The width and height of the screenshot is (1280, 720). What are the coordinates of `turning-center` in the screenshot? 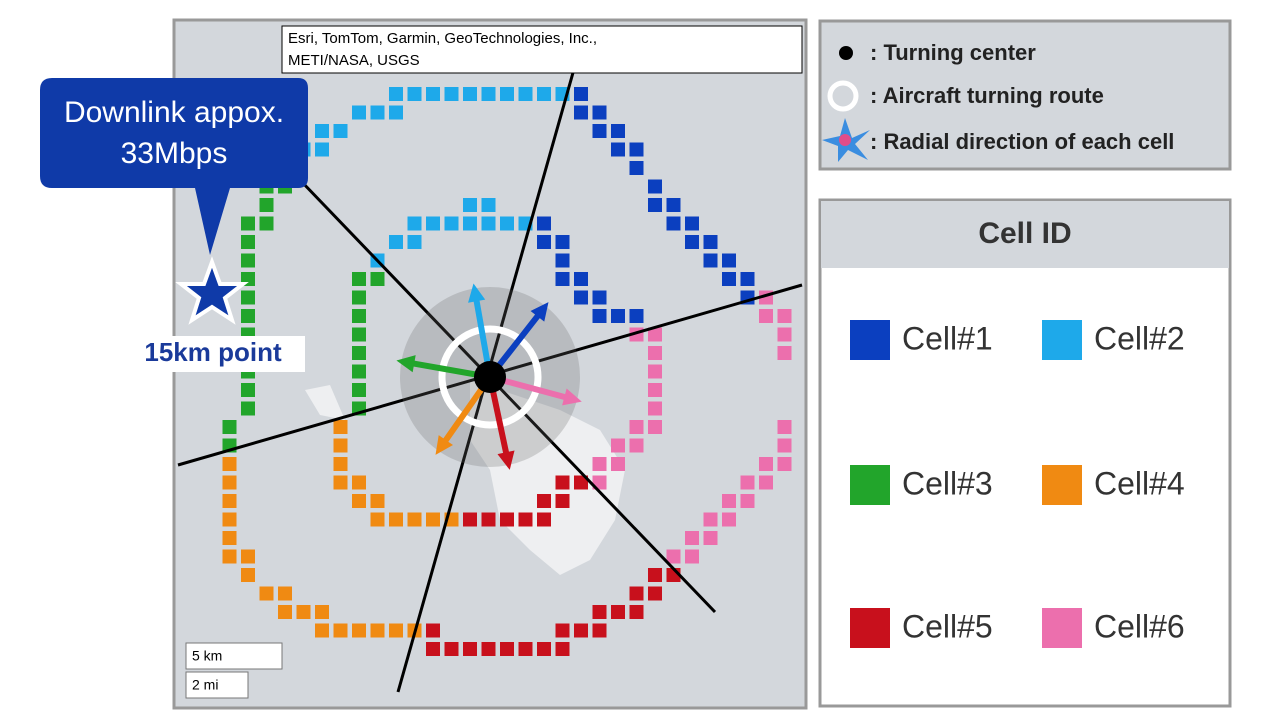 It's located at (490, 377).